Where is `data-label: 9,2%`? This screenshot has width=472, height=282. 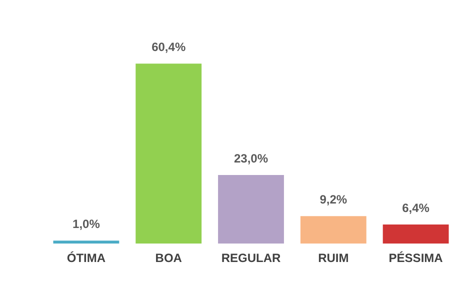
data-label: 9,2% is located at coordinates (334, 199).